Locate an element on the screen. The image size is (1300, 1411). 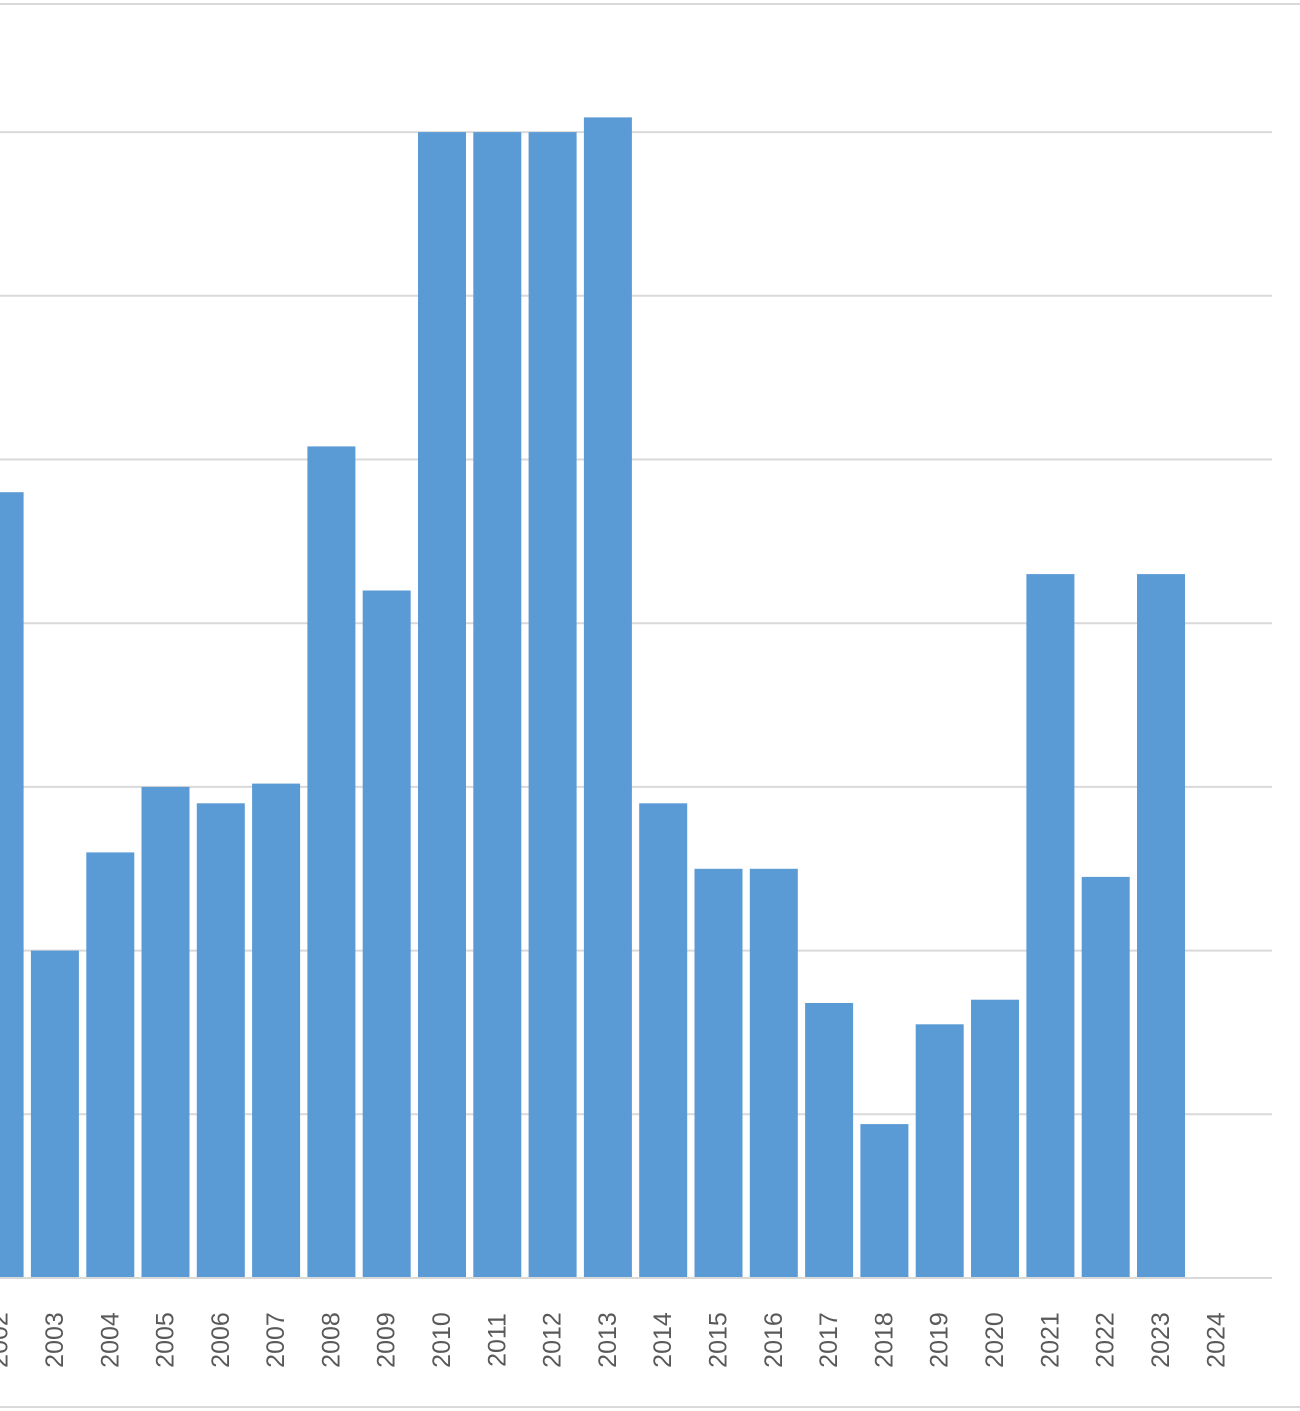
x-tick-label-2018: 2018 is located at coordinates (884, 1340).